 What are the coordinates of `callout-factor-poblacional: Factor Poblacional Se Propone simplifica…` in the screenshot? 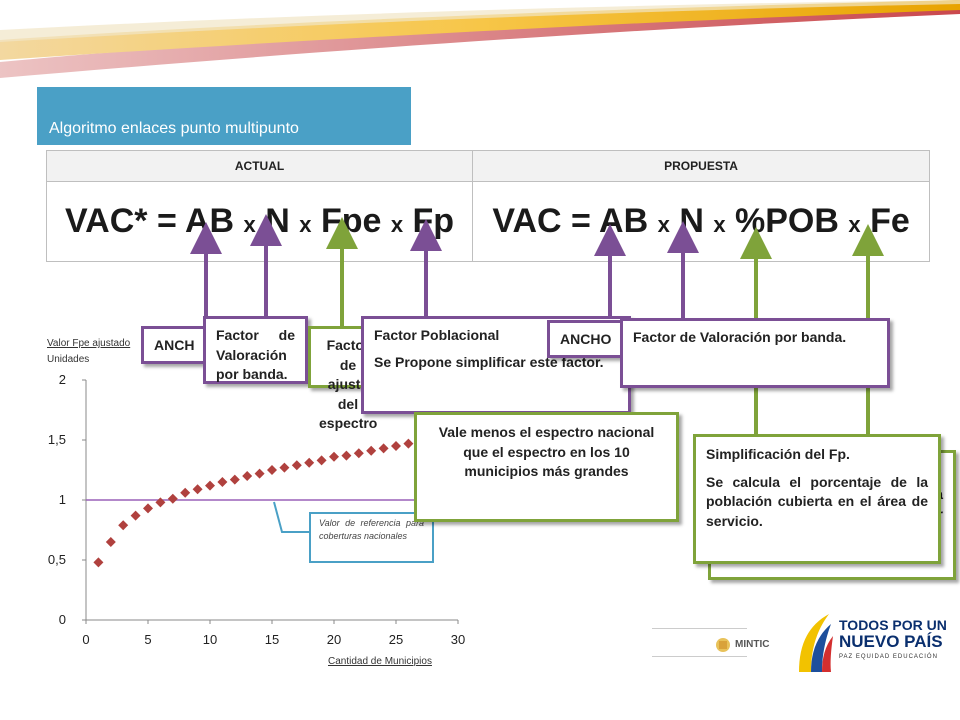 It's located at (496, 365).